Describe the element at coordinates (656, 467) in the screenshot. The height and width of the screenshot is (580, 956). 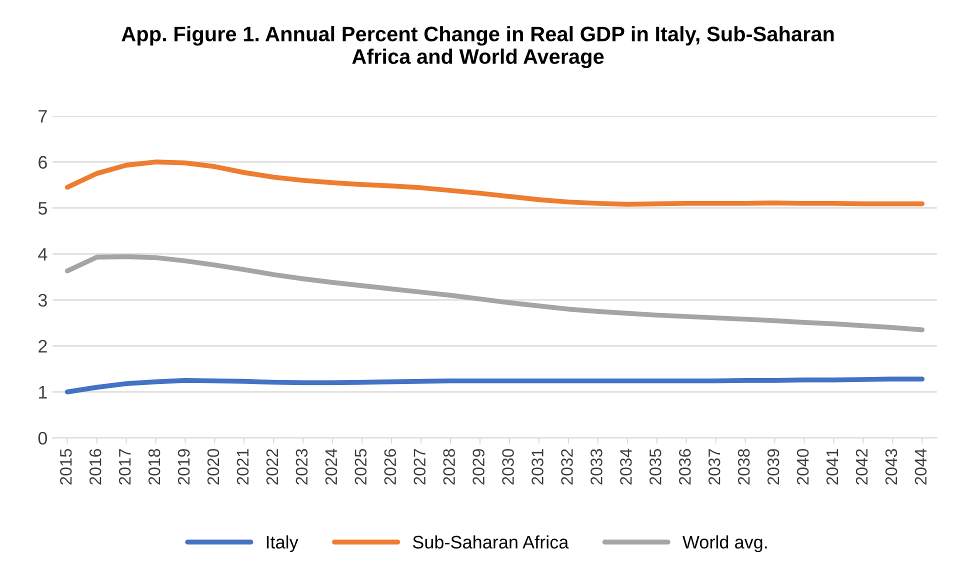
I see `x-tick-label: 2035` at that location.